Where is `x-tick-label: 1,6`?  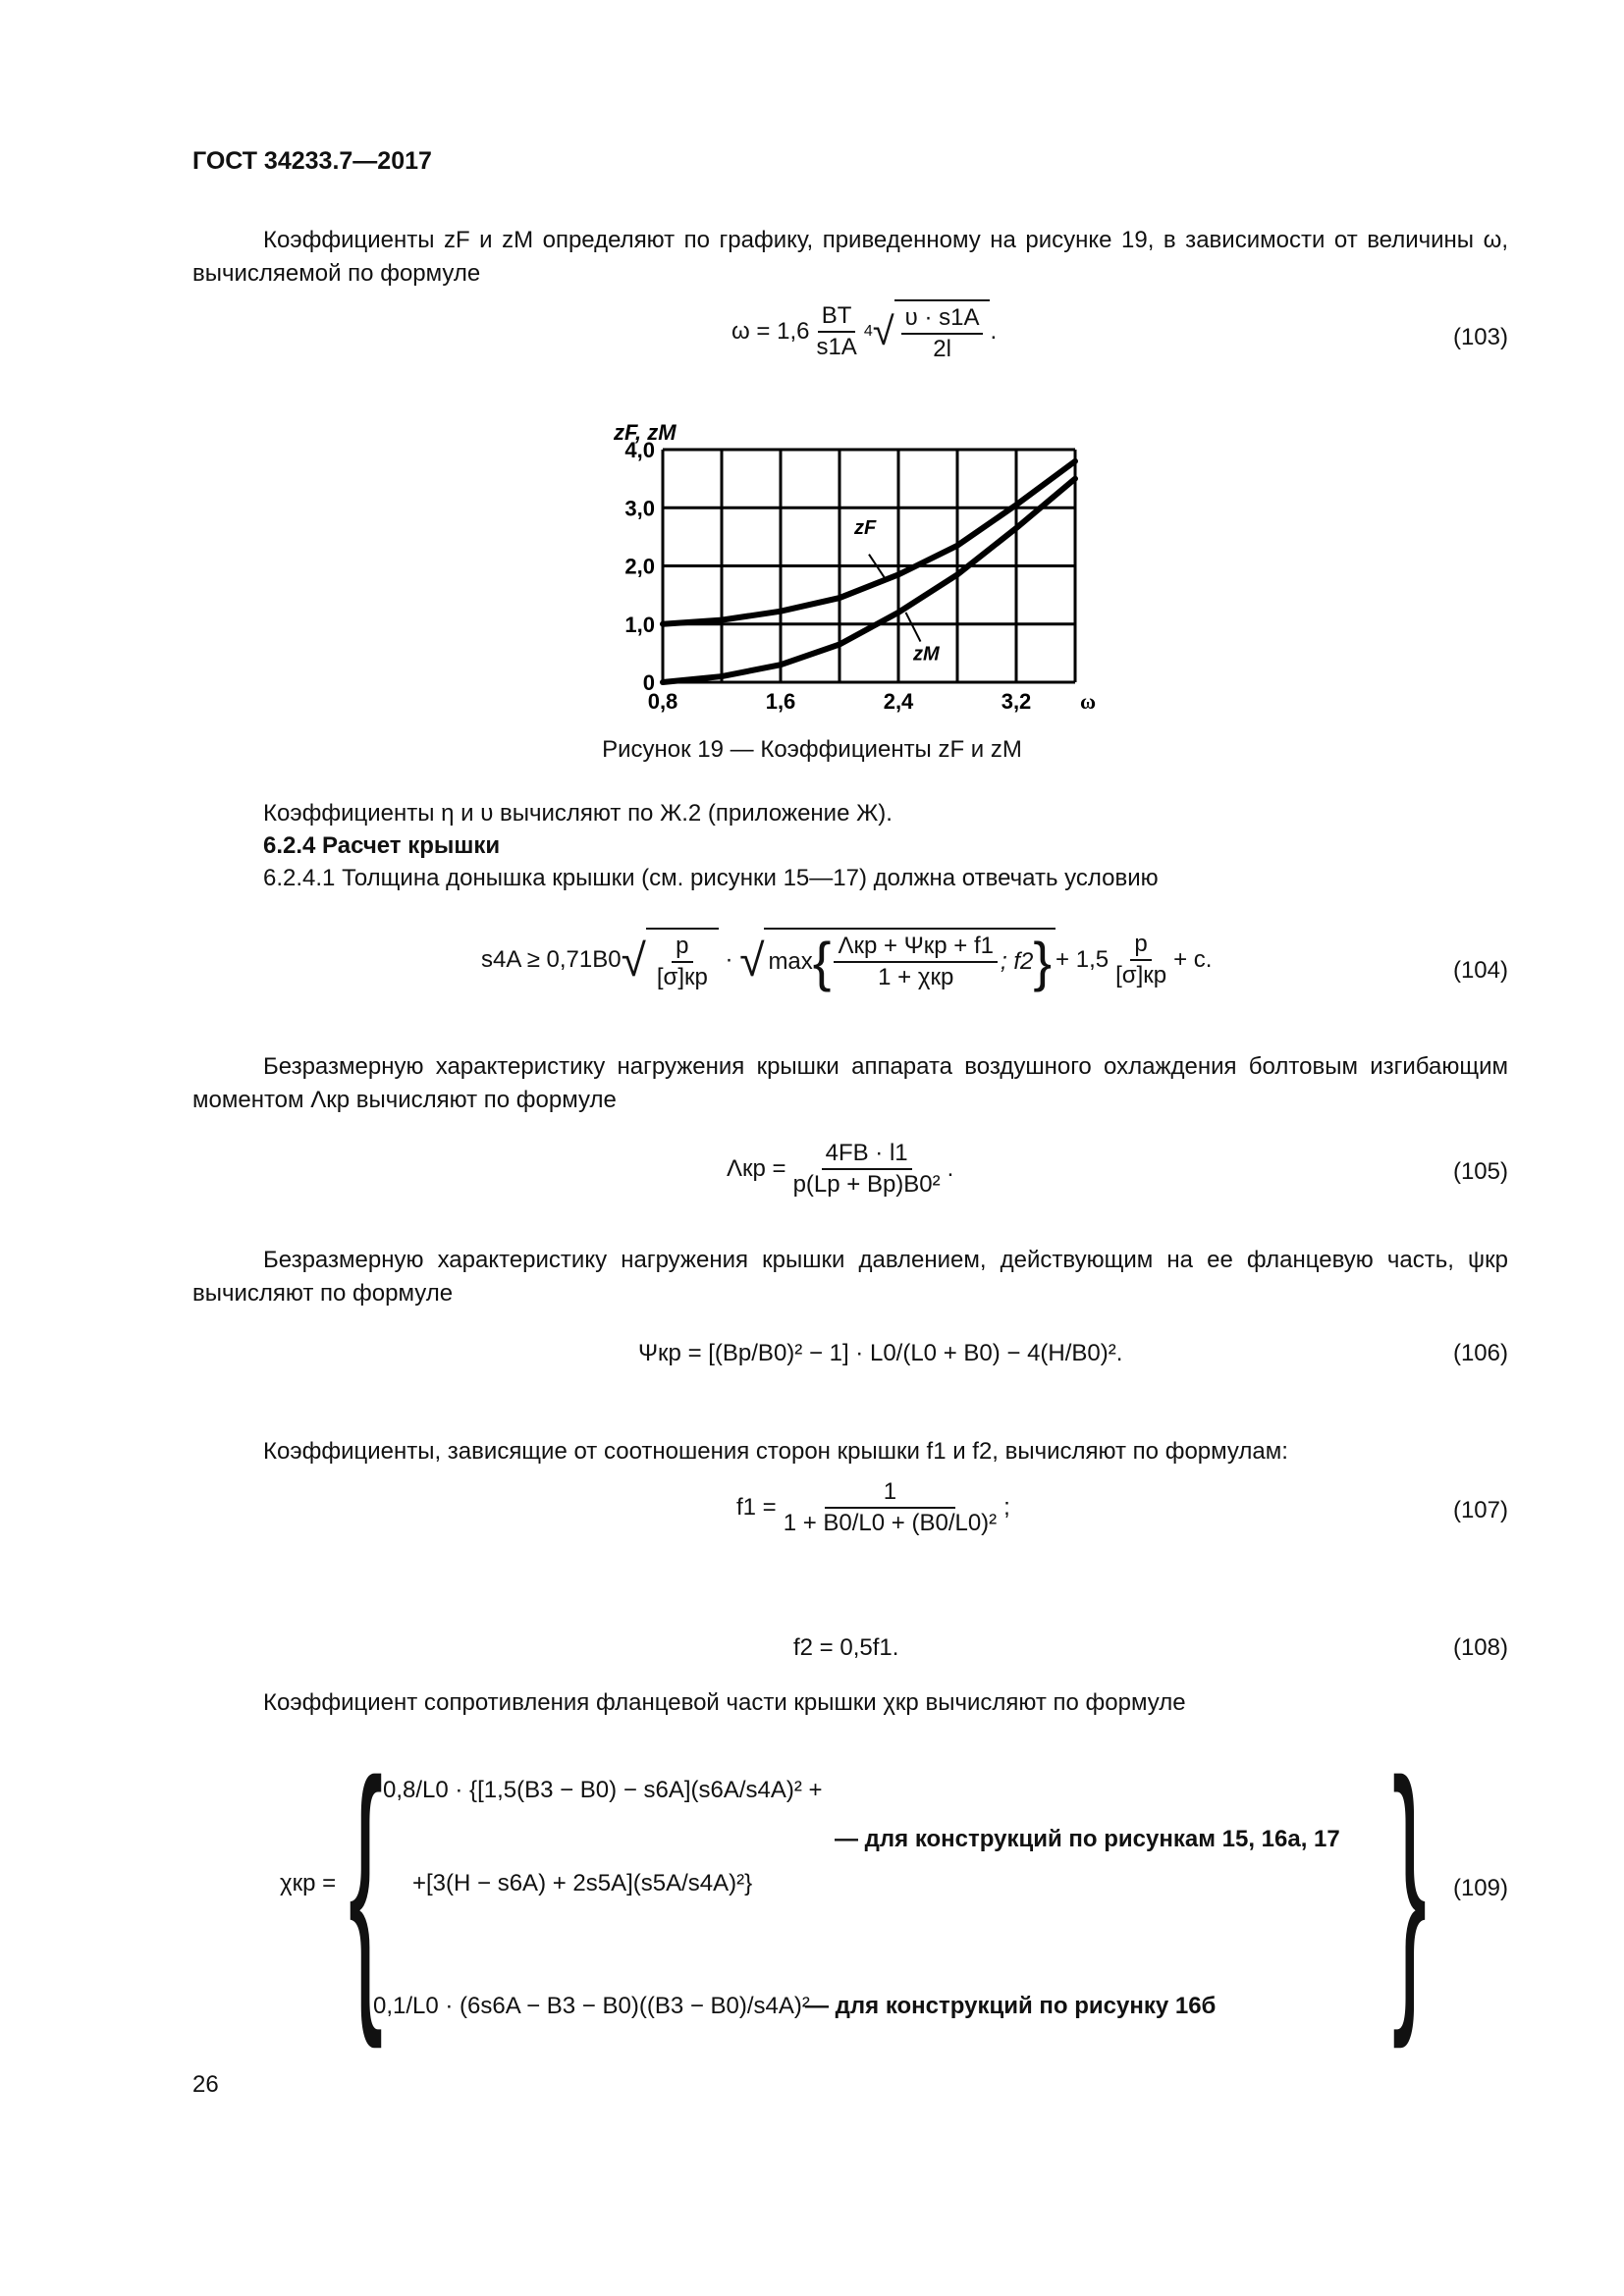 x-tick-label: 1,6 is located at coordinates (781, 701).